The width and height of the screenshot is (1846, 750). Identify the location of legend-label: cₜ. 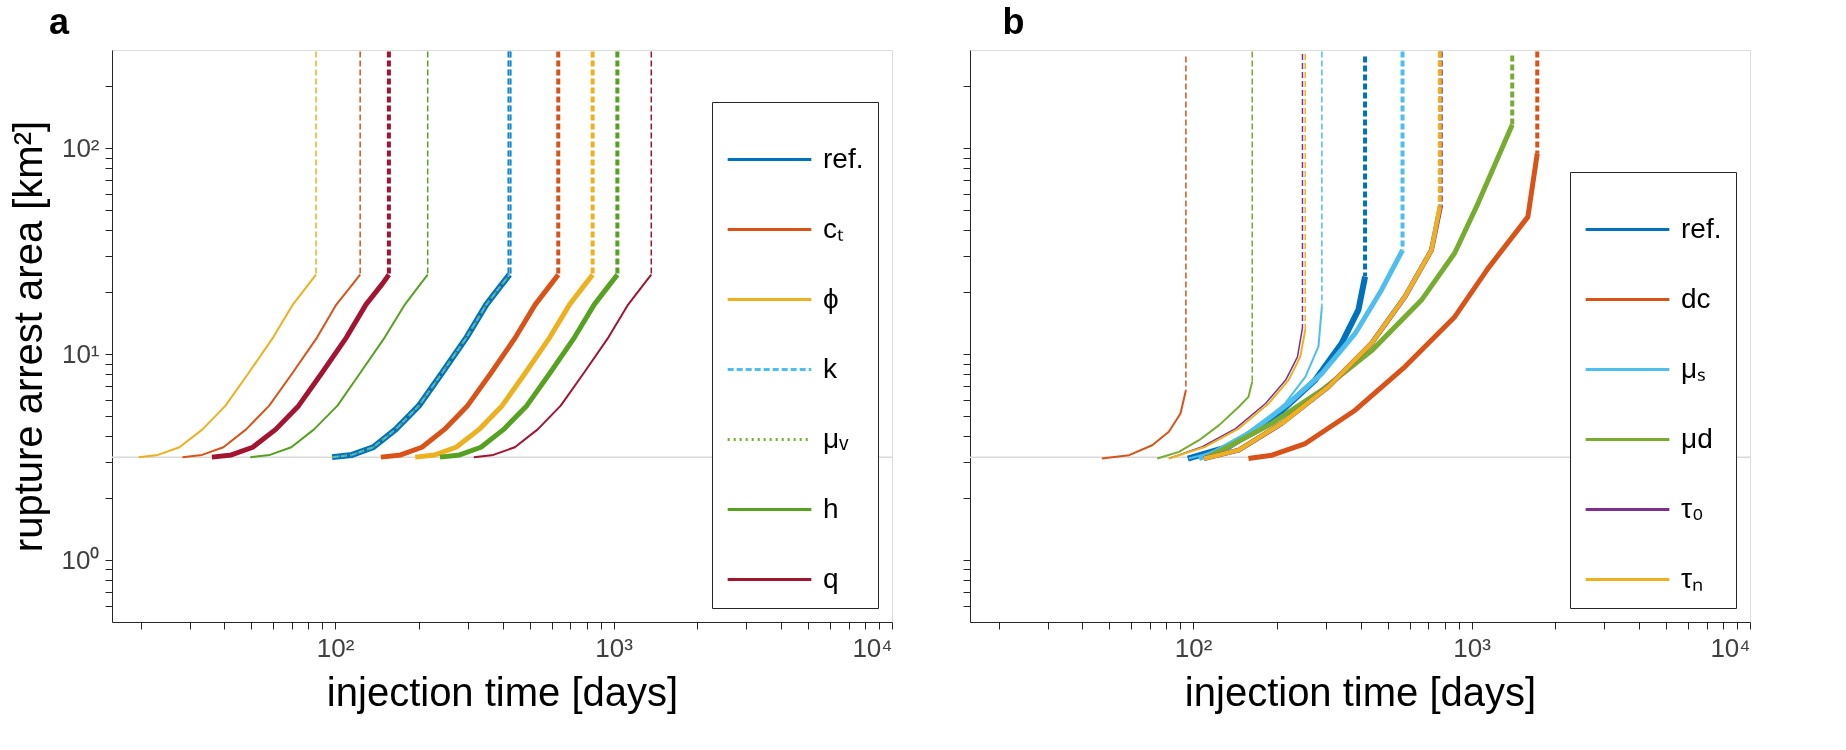
(833, 228).